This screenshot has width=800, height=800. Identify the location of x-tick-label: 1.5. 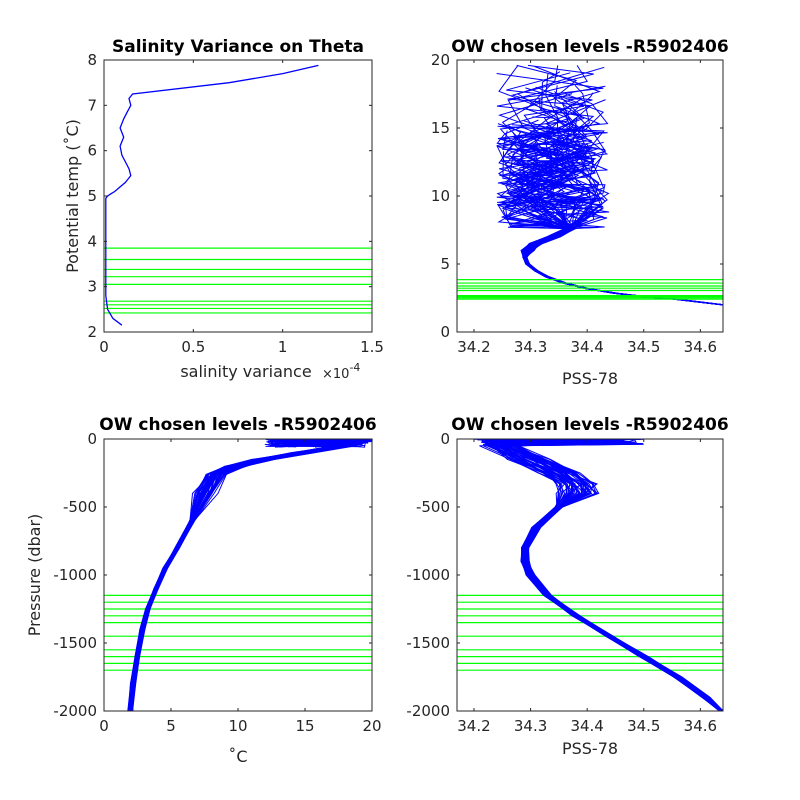
(372, 347).